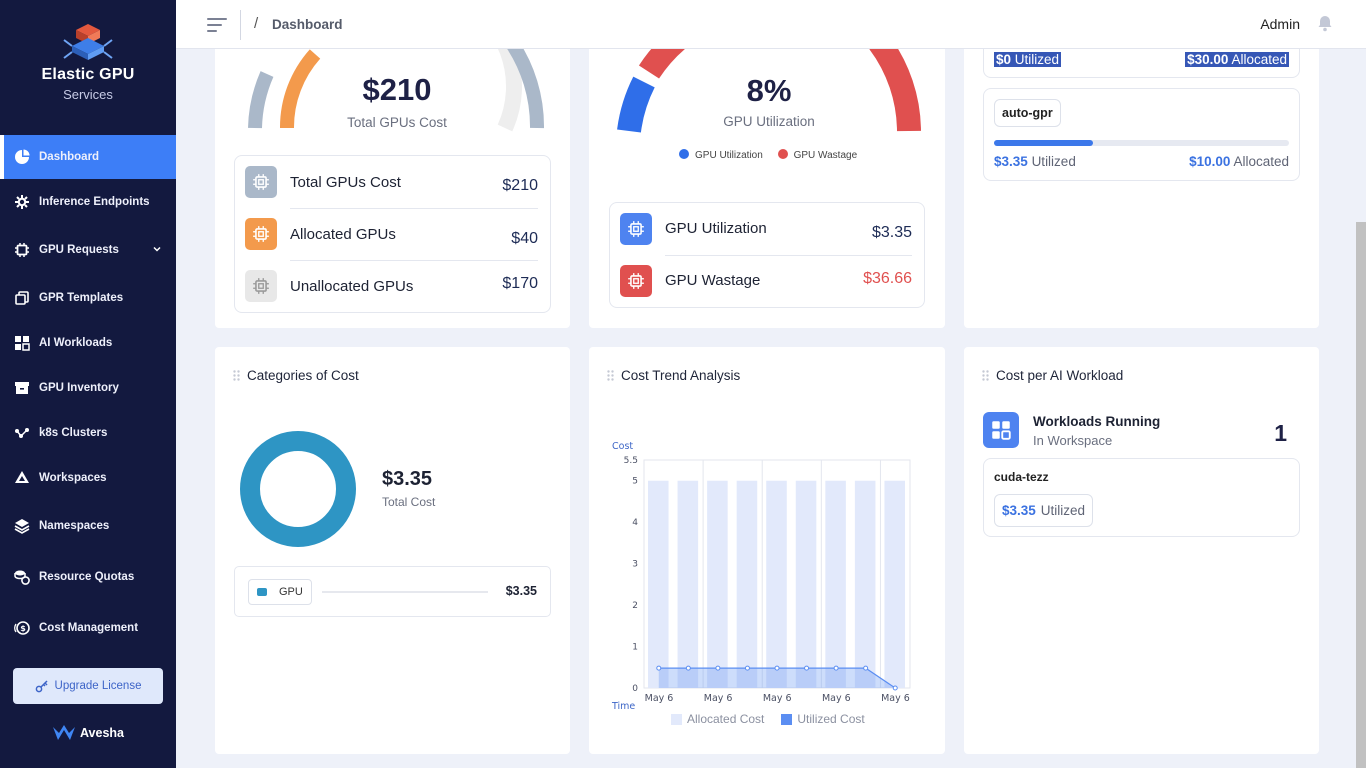 This screenshot has height=768, width=1366. Describe the element at coordinates (1011, 161) in the screenshot. I see `utilized-value: $3.35` at that location.